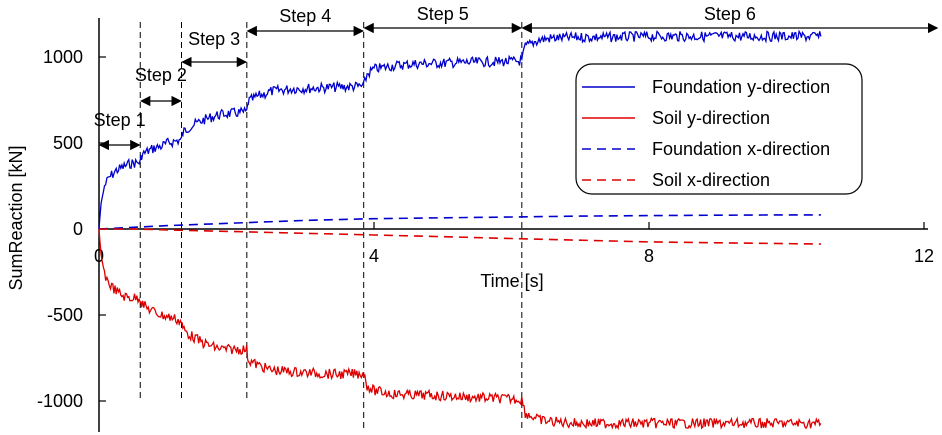 This screenshot has height=435, width=942. I want to click on legend-label: Foundation y-direction, so click(741, 87).